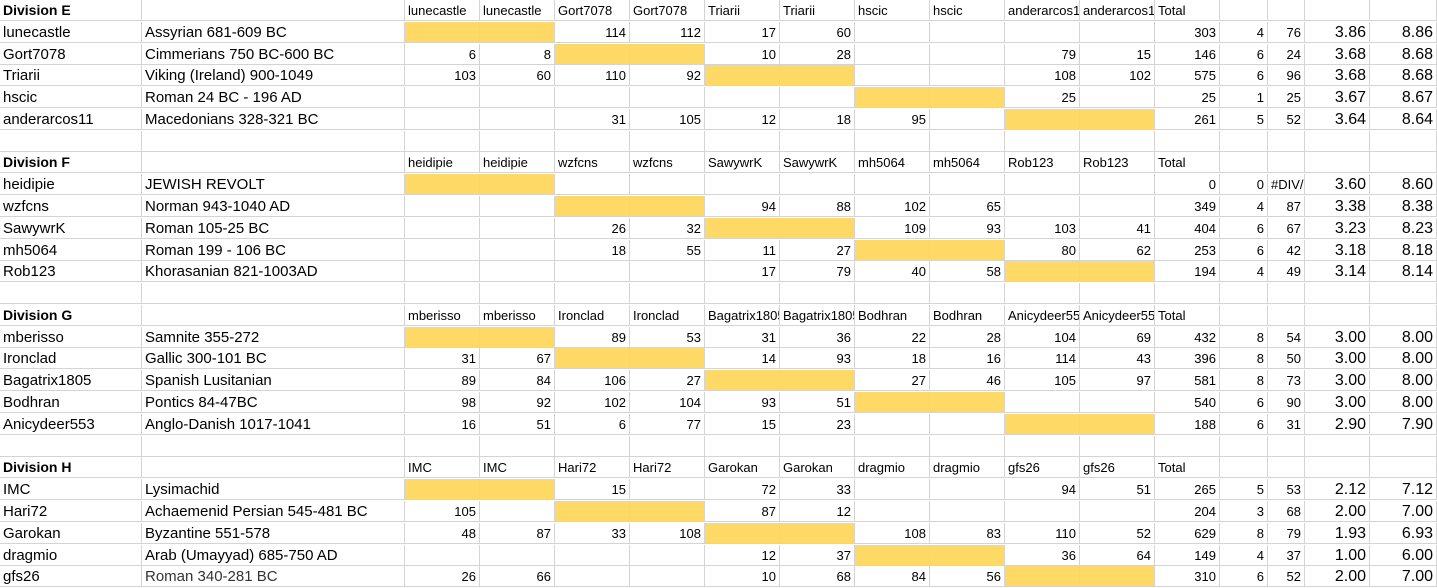 The image size is (1437, 588). Describe the element at coordinates (1337, 250) in the screenshot. I see `rating-cell: 3.18` at that location.